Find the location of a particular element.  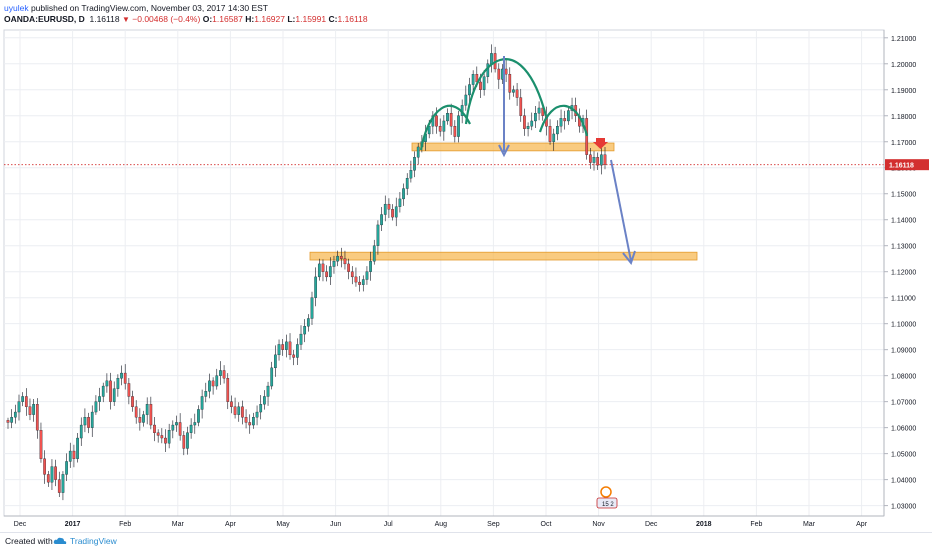

y-tick-label: 1.03000 is located at coordinates (903, 507).